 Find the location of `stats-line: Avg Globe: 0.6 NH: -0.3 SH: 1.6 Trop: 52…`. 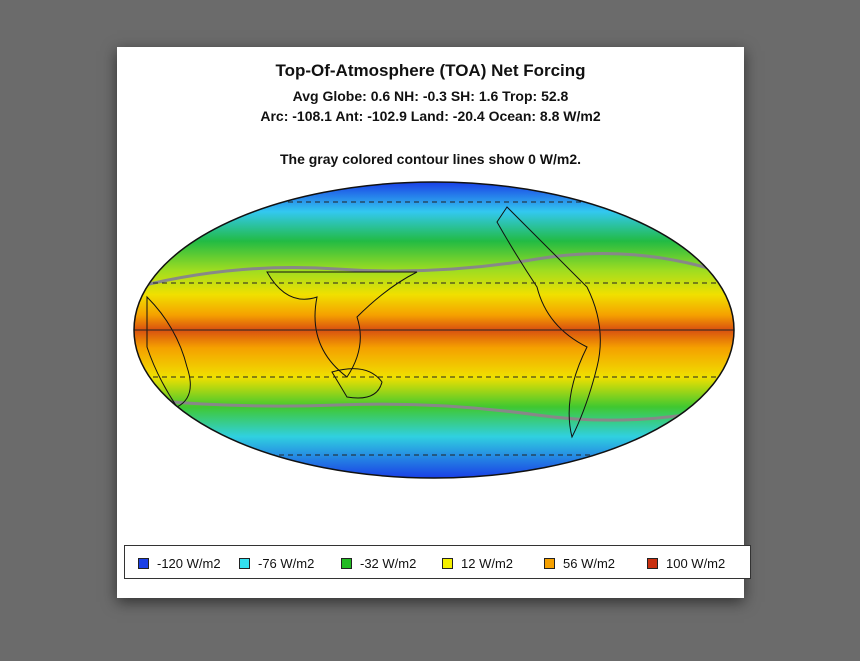

stats-line: Avg Globe: 0.6 NH: -0.3 SH: 1.6 Trop: 52… is located at coordinates (430, 96).